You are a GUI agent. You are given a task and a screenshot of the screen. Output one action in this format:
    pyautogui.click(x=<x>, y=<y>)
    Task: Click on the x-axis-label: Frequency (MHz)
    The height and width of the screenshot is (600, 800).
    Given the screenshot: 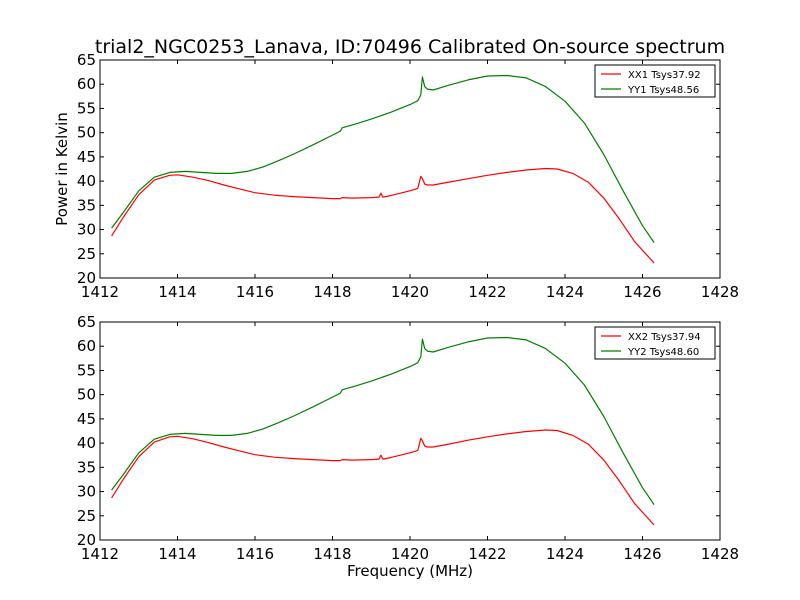 What is the action you would take?
    pyautogui.click(x=410, y=571)
    